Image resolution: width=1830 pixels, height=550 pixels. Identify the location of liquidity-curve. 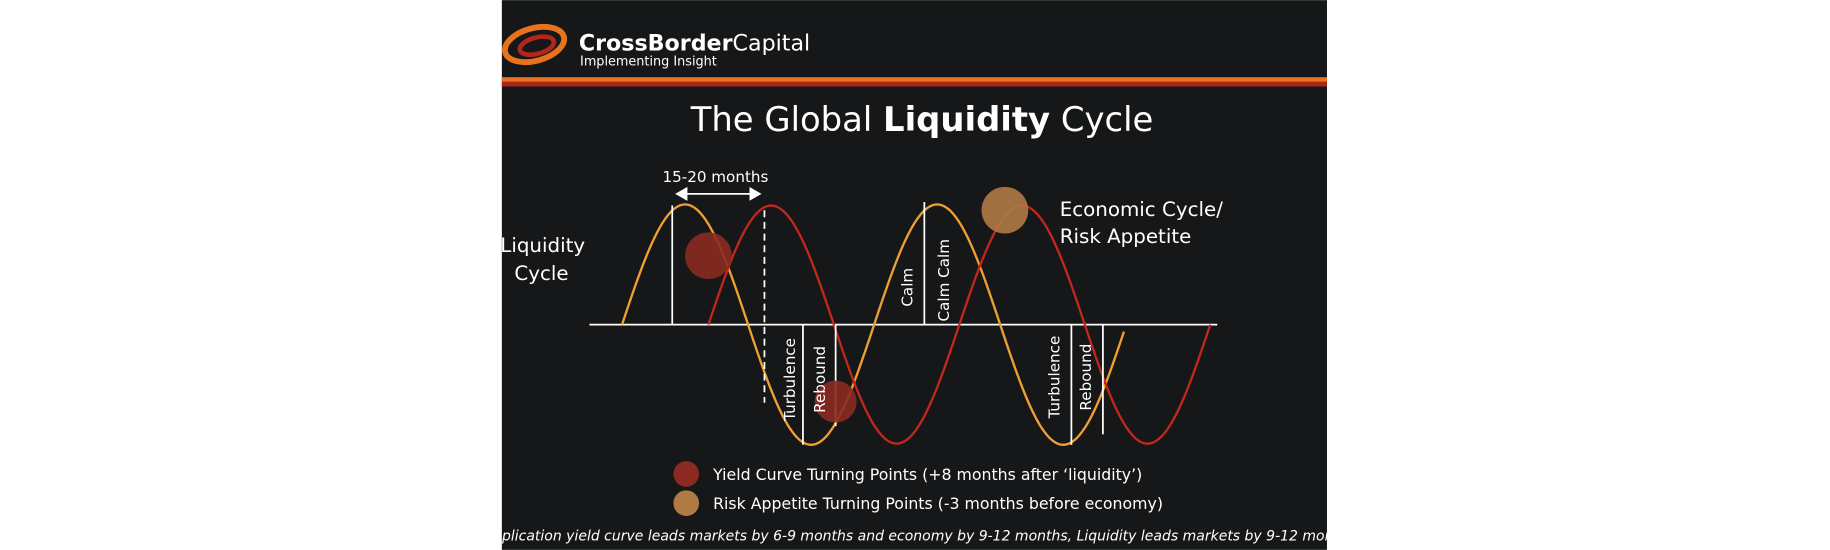
(873, 324).